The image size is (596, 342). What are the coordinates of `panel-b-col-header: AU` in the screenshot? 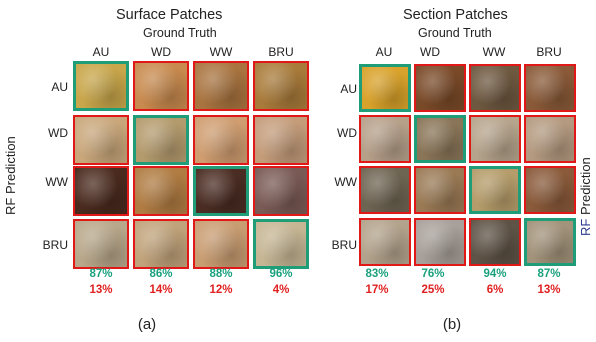 It's located at (384, 52).